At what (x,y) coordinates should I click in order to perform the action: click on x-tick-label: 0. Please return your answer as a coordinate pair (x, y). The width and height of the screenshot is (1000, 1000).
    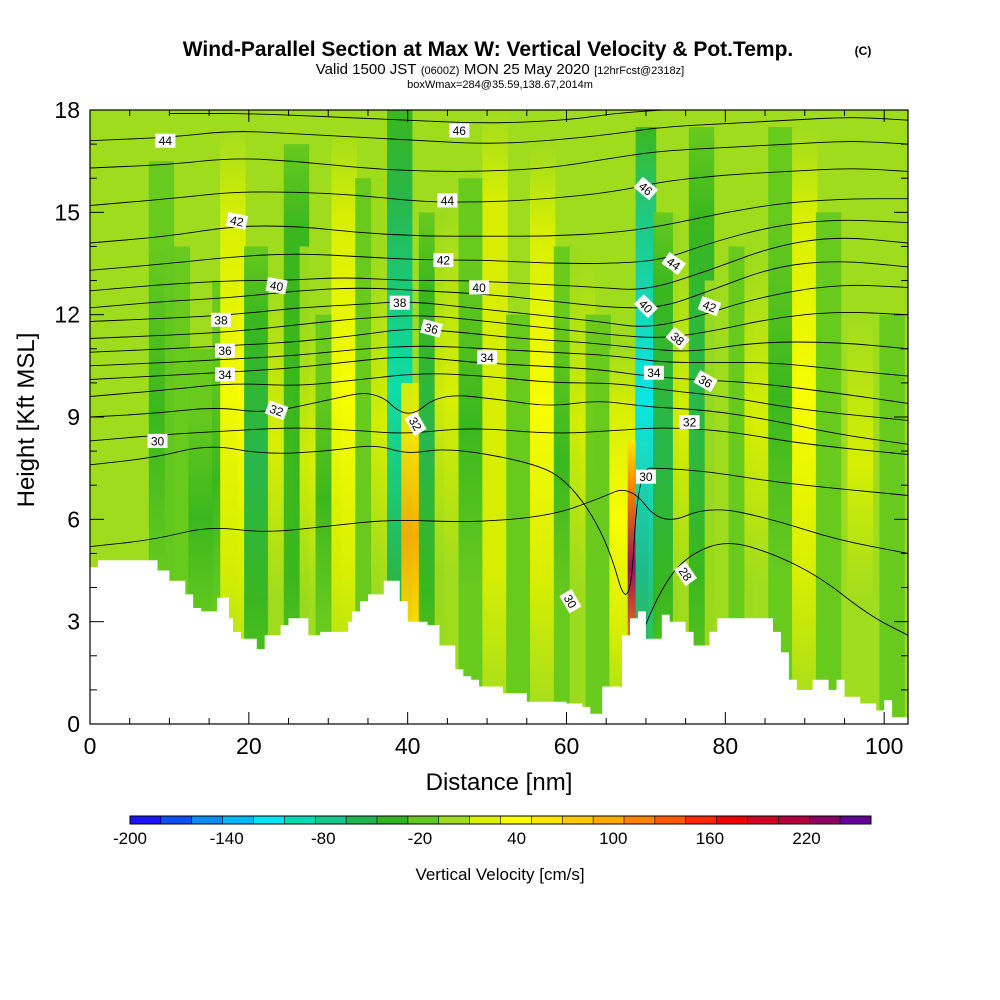
    Looking at the image, I should click on (90, 746).